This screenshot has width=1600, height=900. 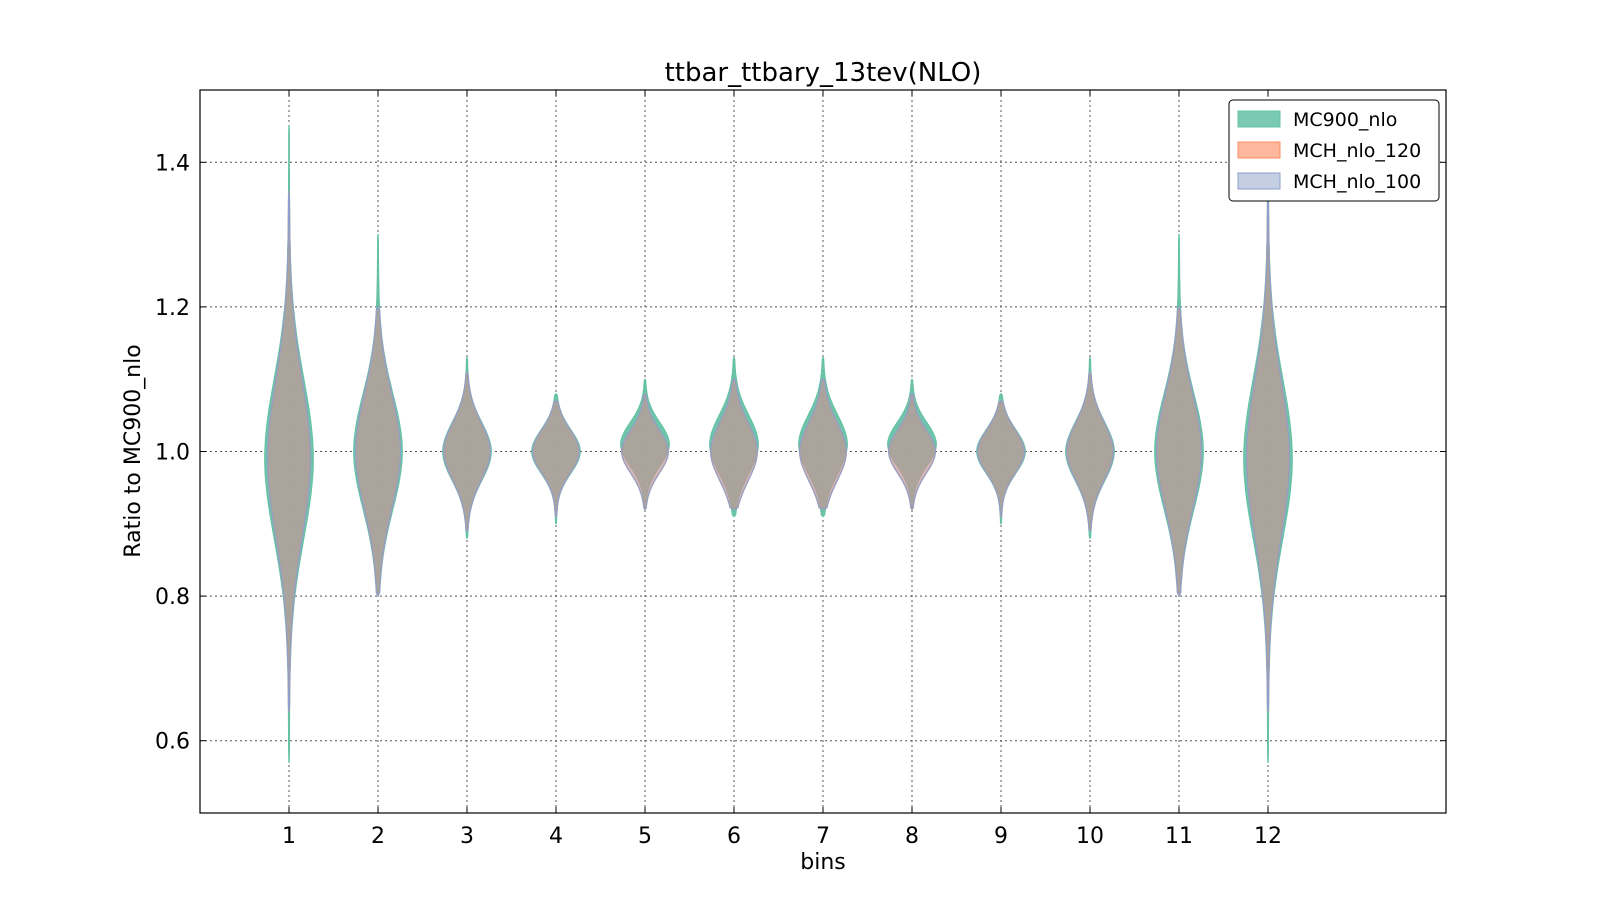 What do you see at coordinates (172, 163) in the screenshot?
I see `y-tick-label: 1.4` at bounding box center [172, 163].